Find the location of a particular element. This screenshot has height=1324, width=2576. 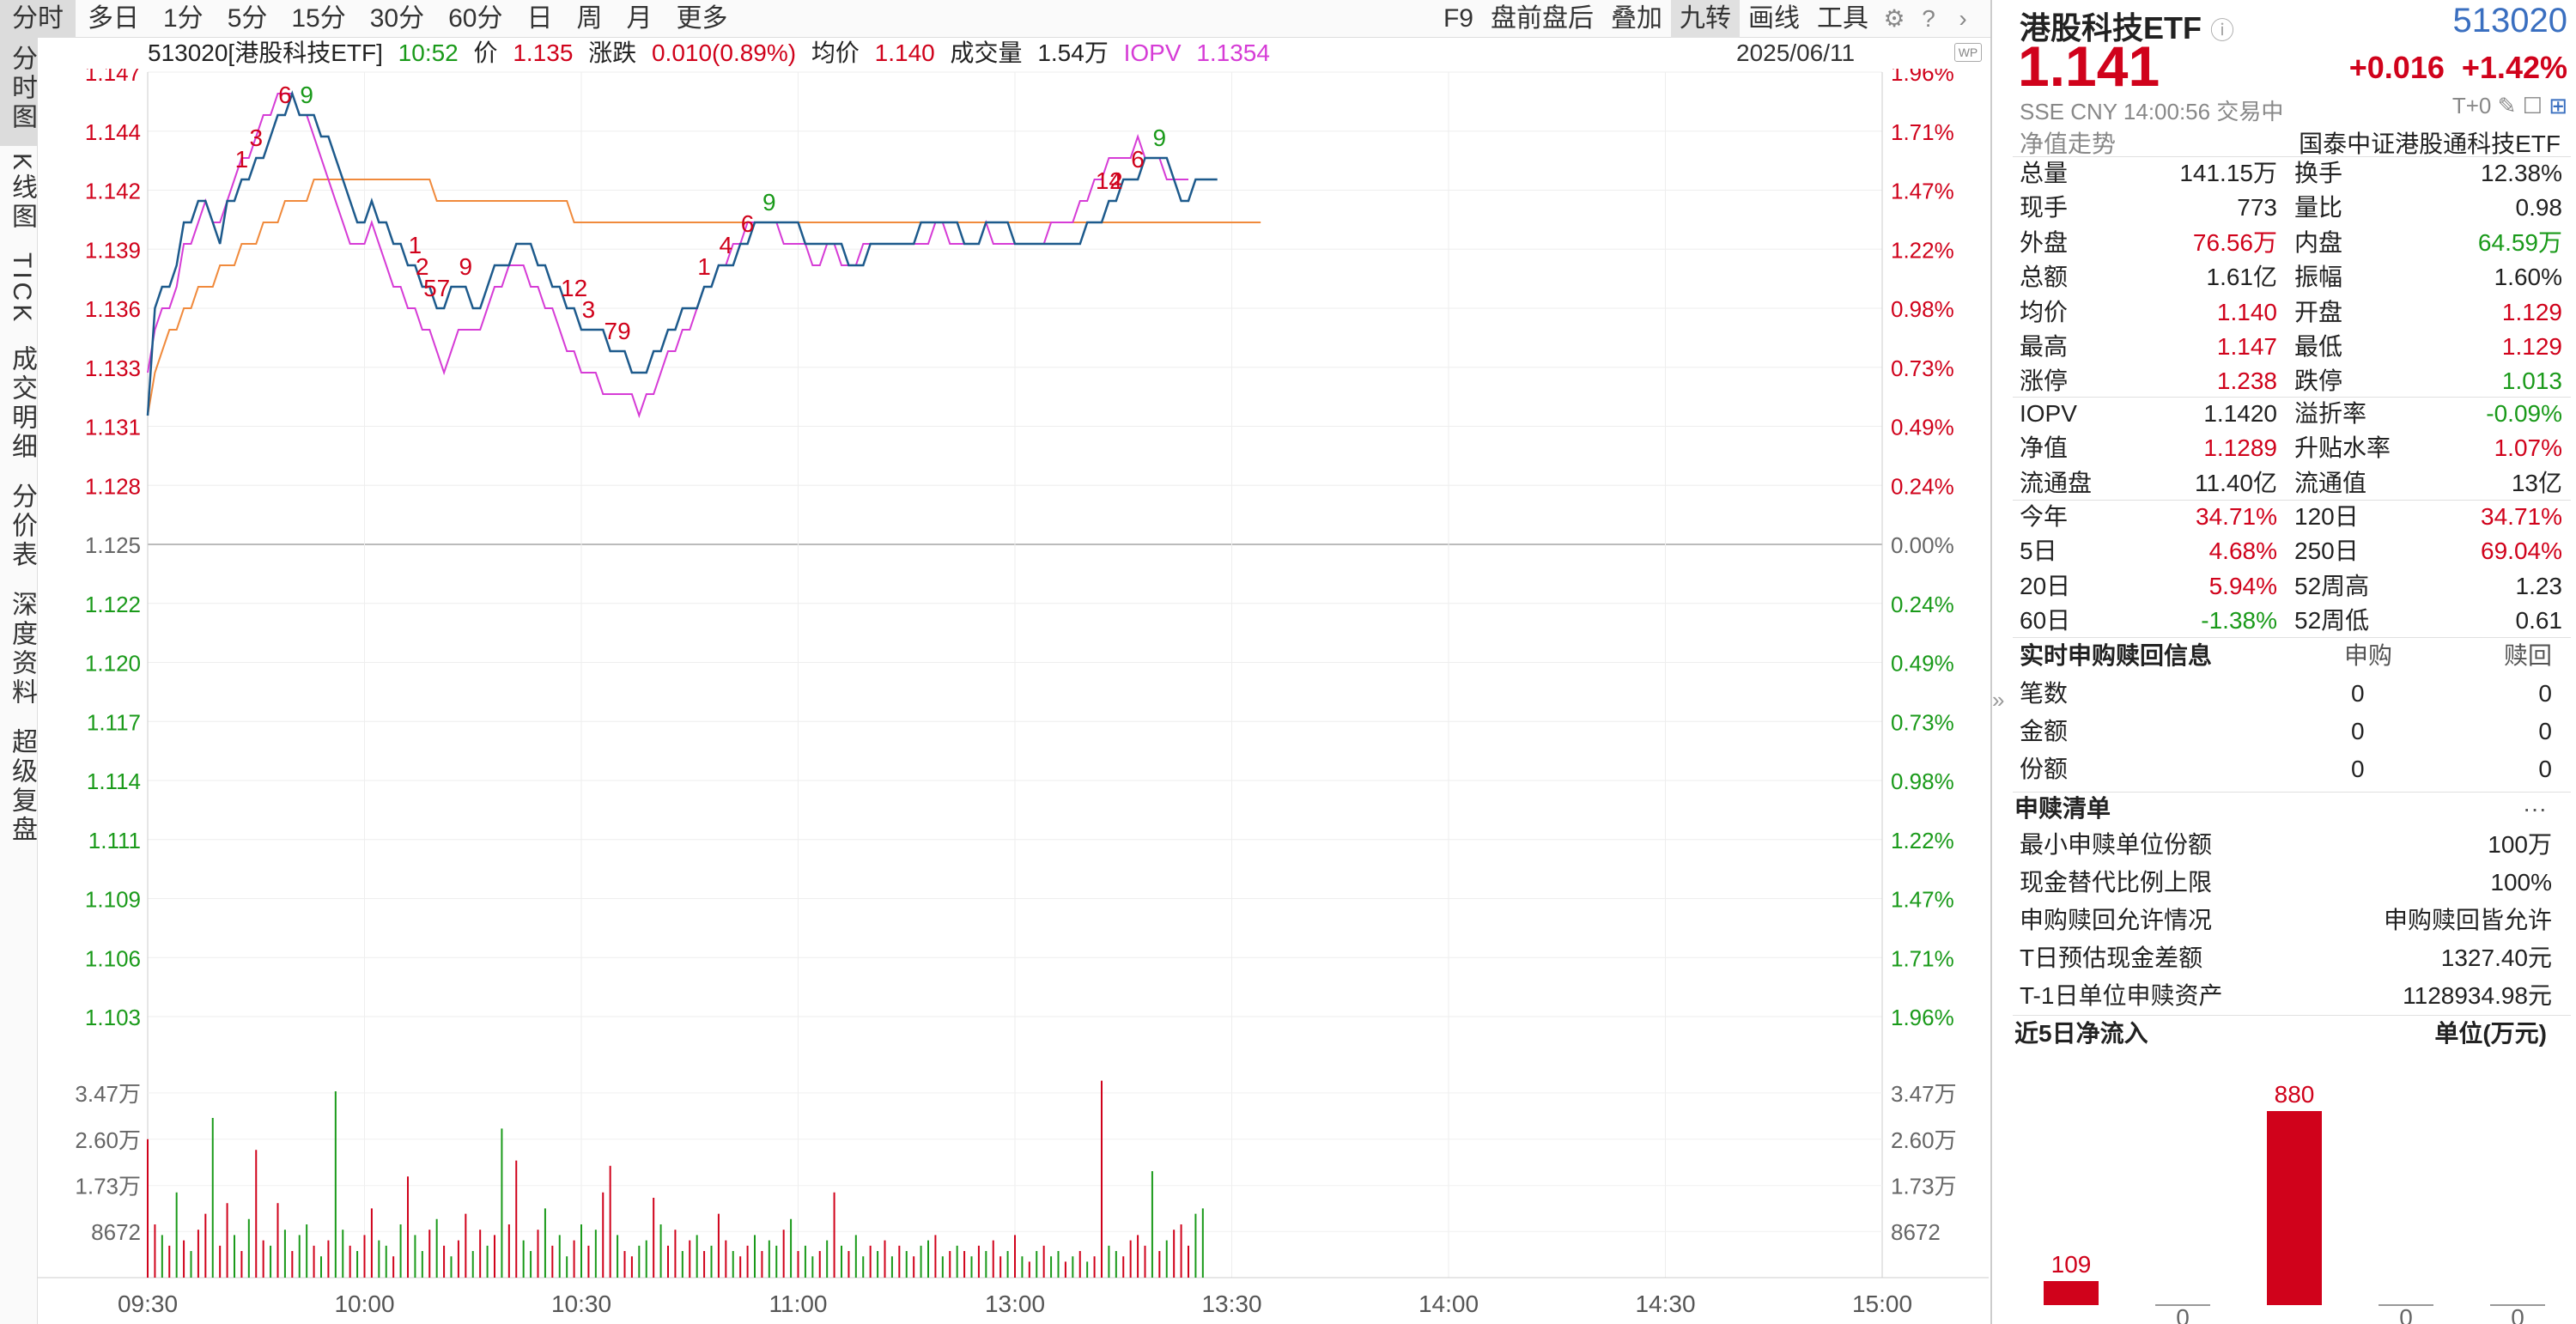

pct-tick: 1.96% is located at coordinates (1923, 1017).